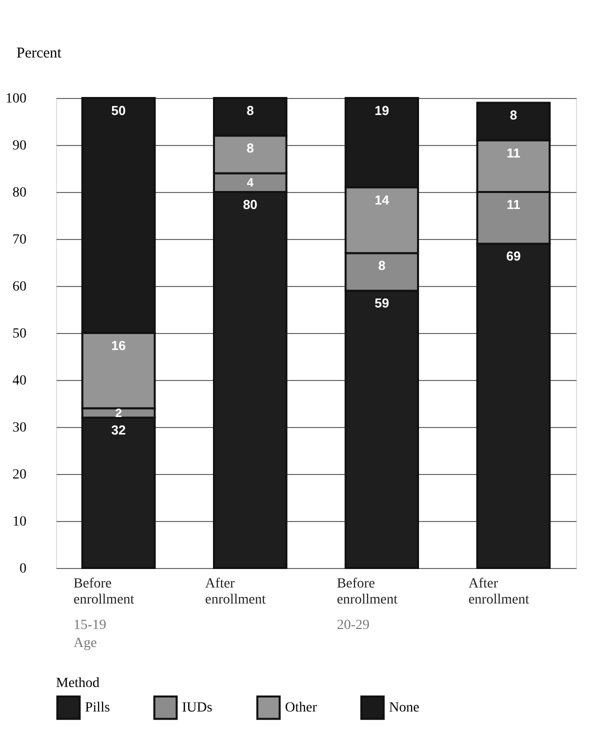  I want to click on y-tick-label: 60, so click(19, 287).